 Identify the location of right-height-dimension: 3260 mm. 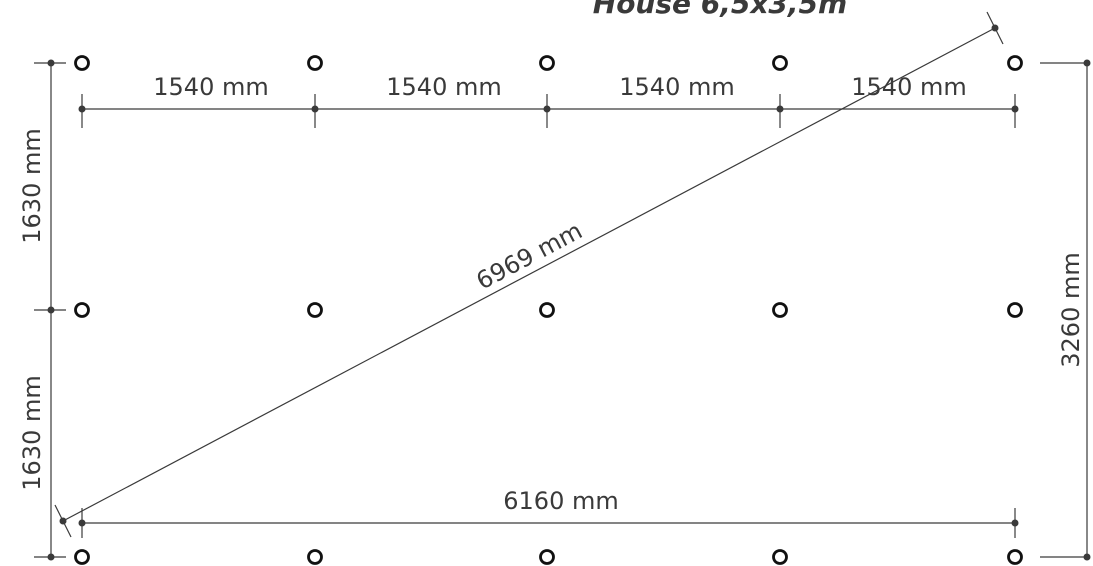
(1065, 310).